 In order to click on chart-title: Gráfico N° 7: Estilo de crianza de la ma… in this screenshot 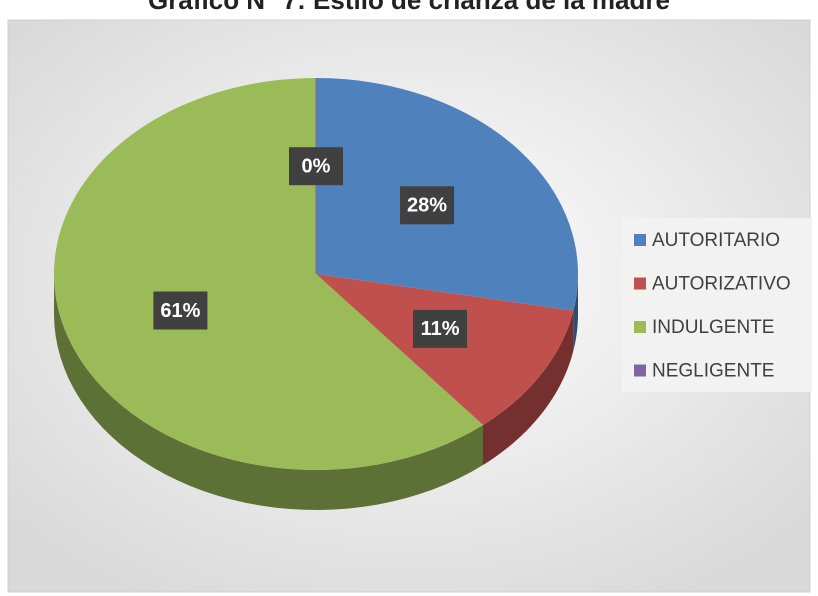, I will do `click(409, 7)`.